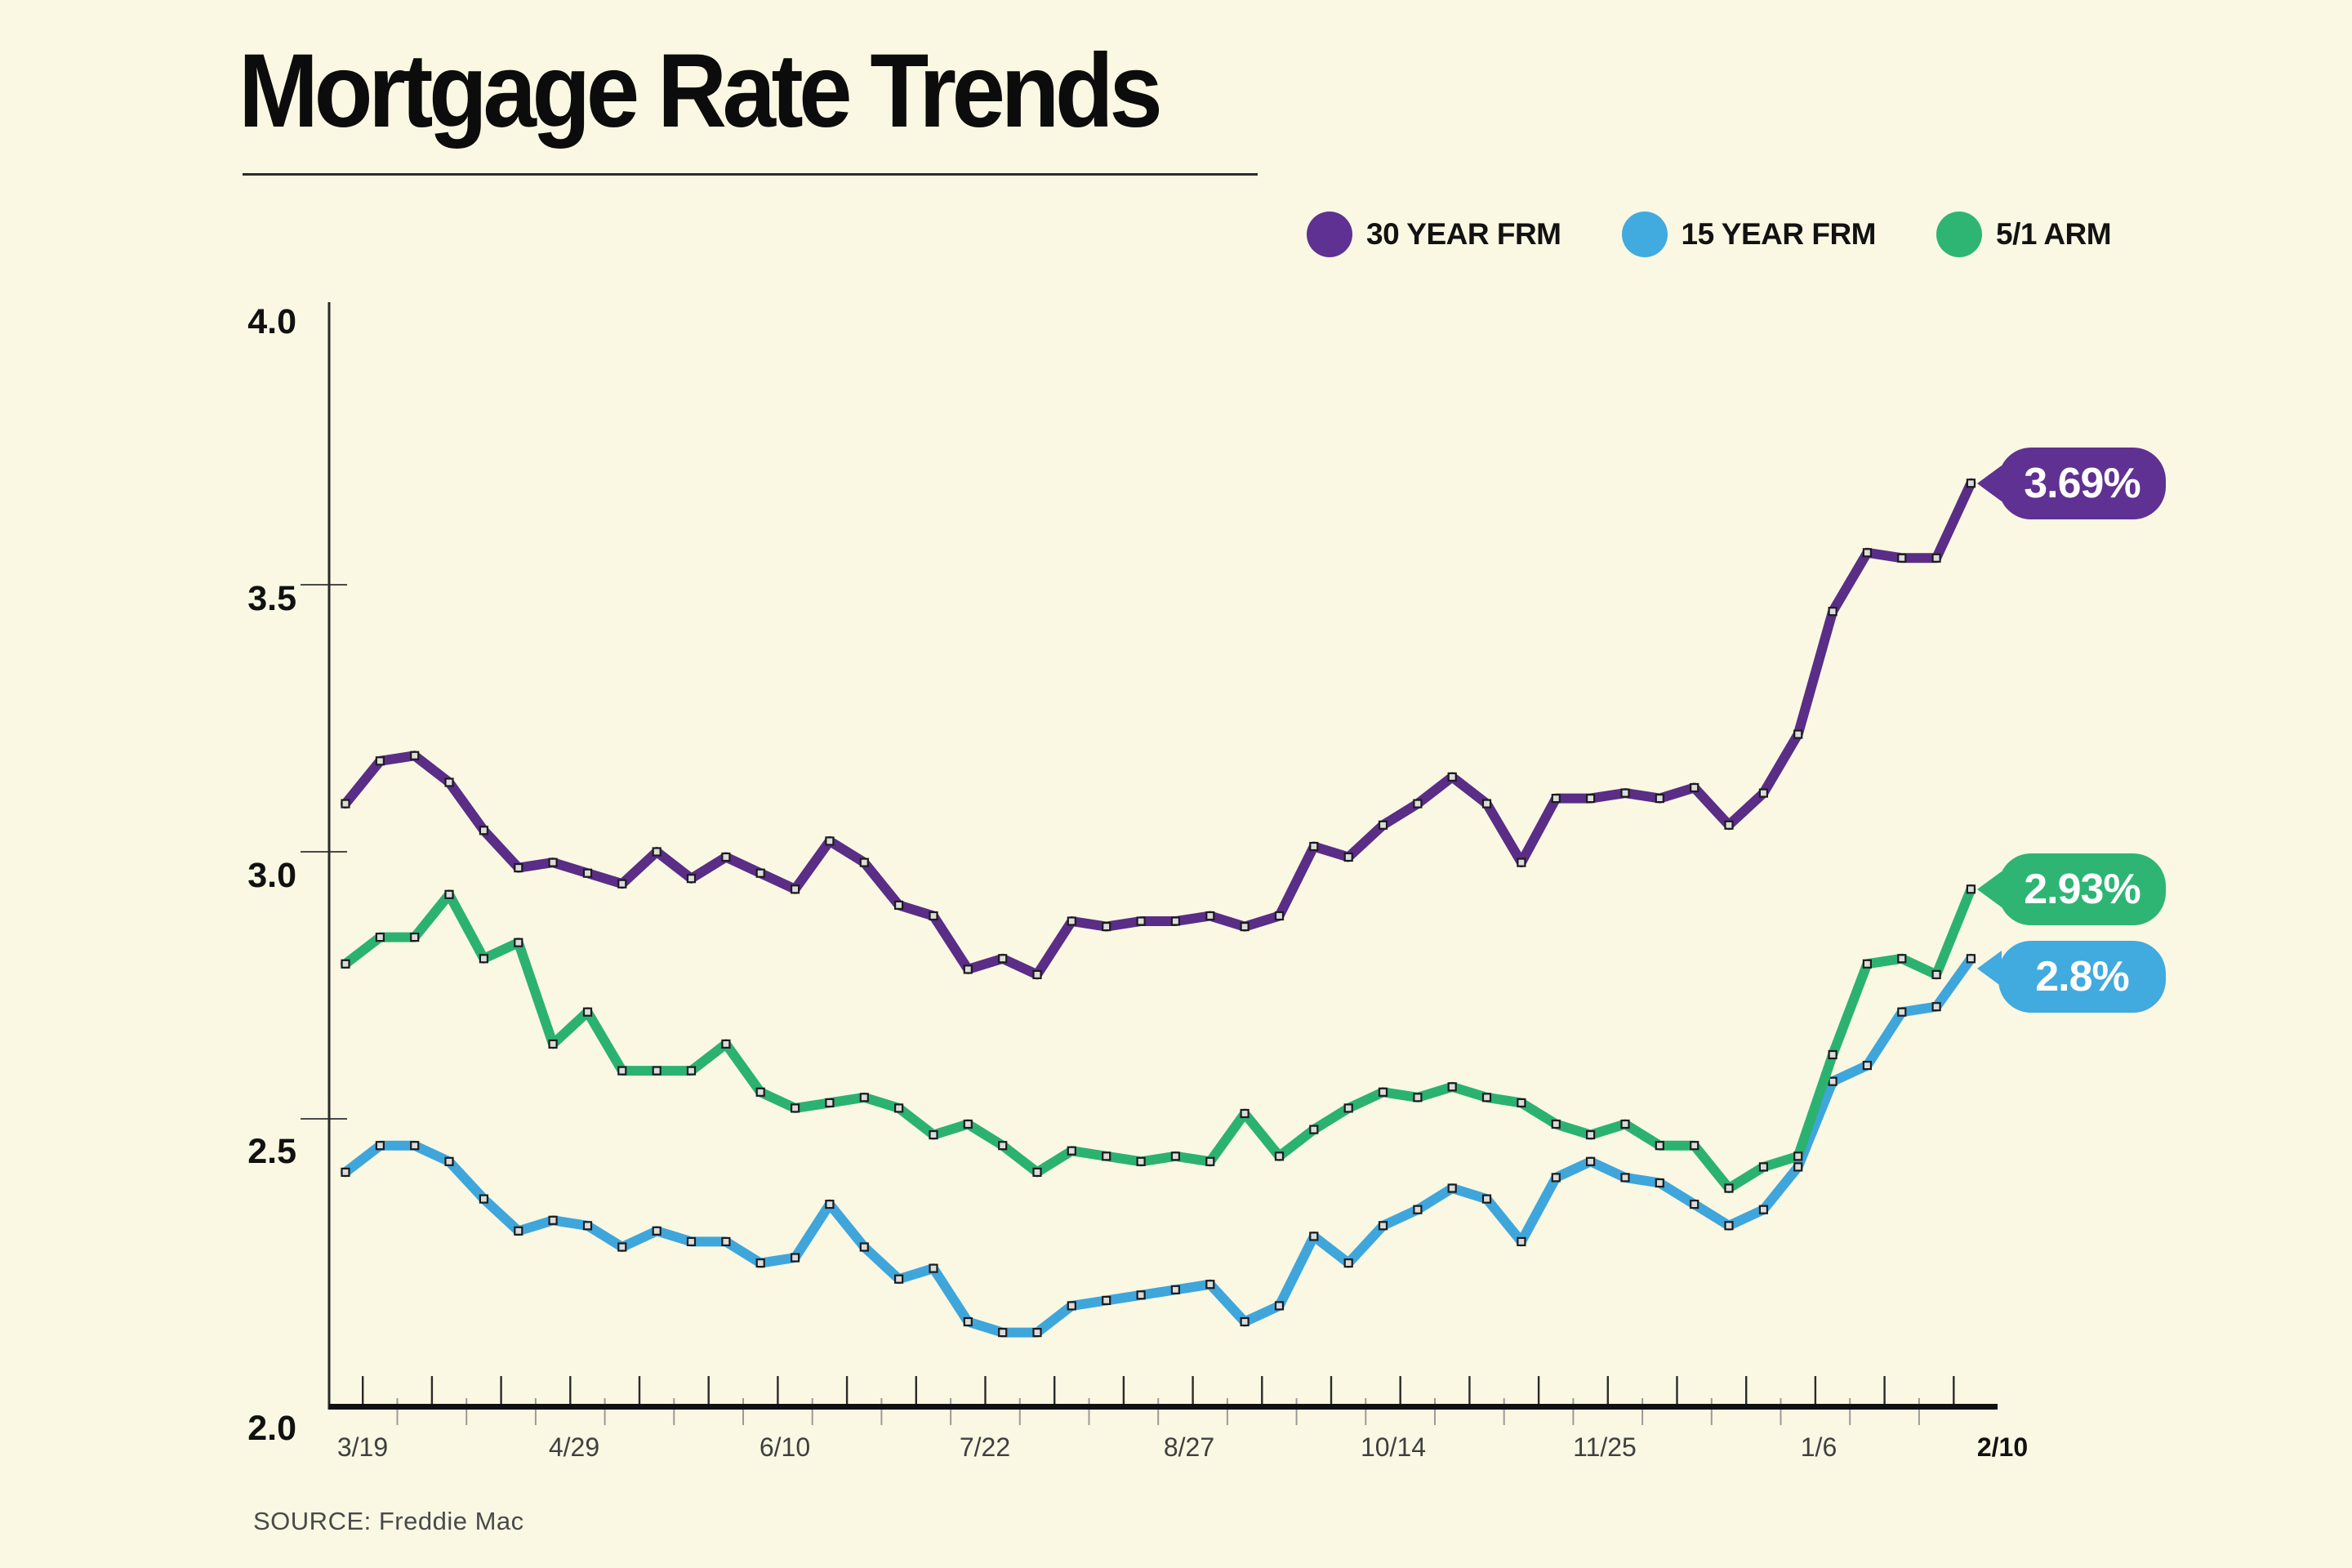 Image resolution: width=2352 pixels, height=1568 pixels. Describe the element at coordinates (2054, 234) in the screenshot. I see `legend-label: 5/1 ARM` at that location.